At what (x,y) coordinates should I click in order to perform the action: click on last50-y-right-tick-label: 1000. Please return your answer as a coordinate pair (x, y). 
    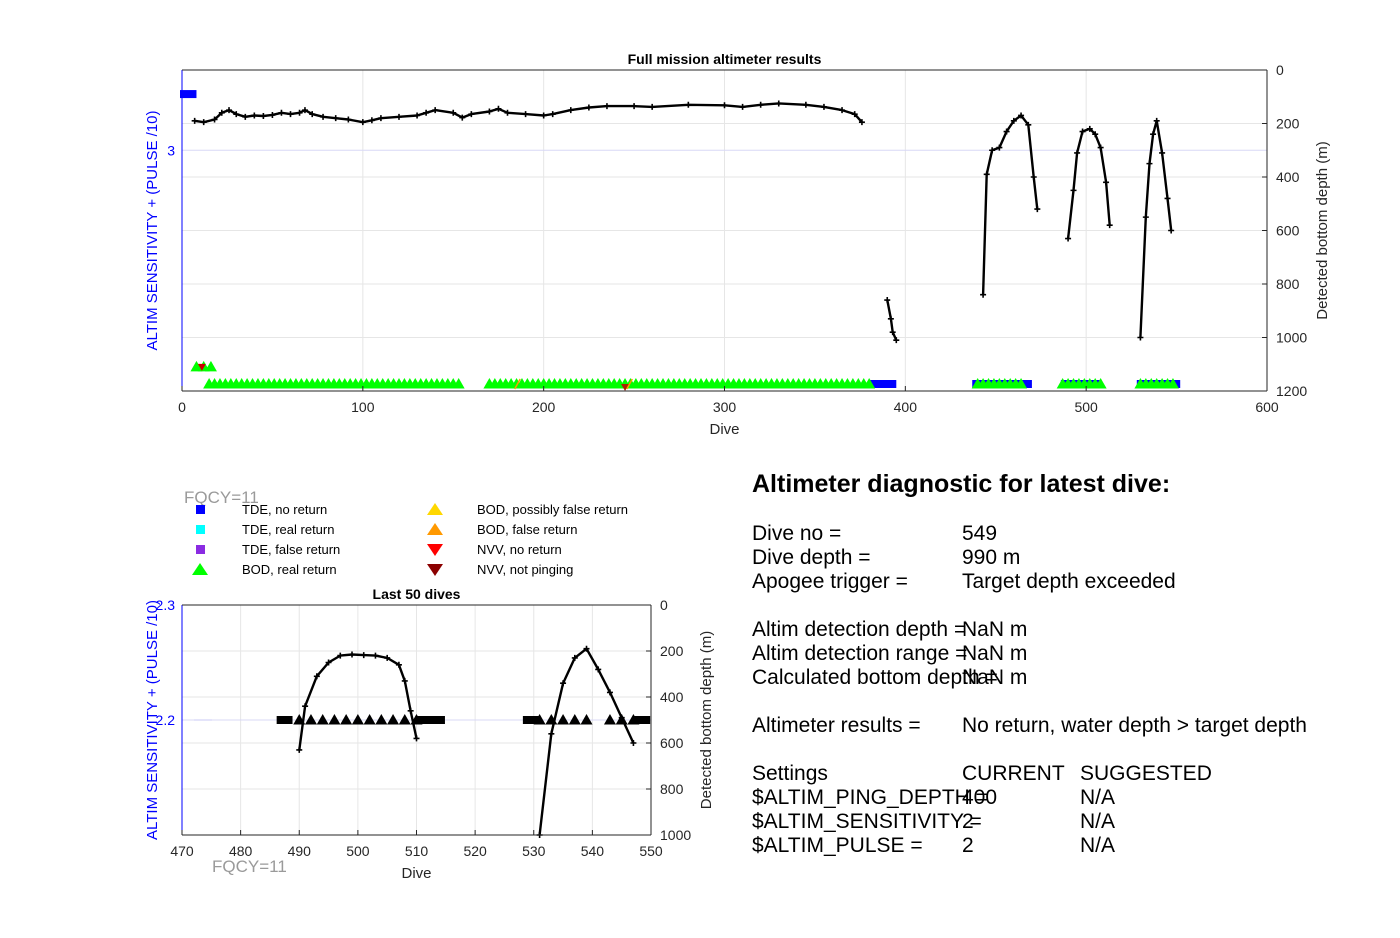
    Looking at the image, I should click on (675, 835).